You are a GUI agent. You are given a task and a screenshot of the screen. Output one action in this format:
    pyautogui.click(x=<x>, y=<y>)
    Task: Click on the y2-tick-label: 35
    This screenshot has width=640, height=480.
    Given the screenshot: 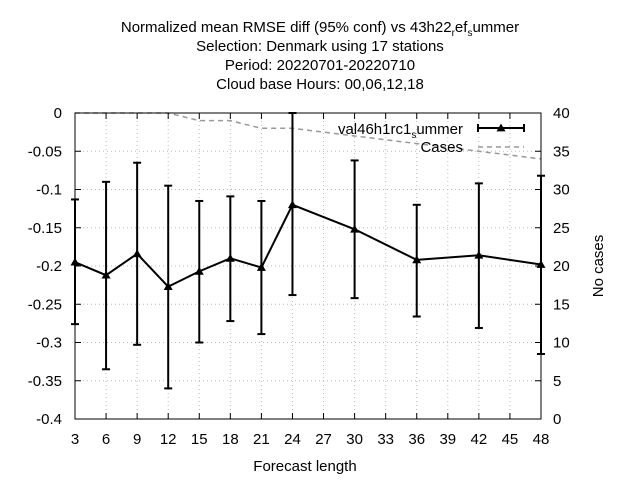 What is the action you would take?
    pyautogui.click(x=561, y=151)
    